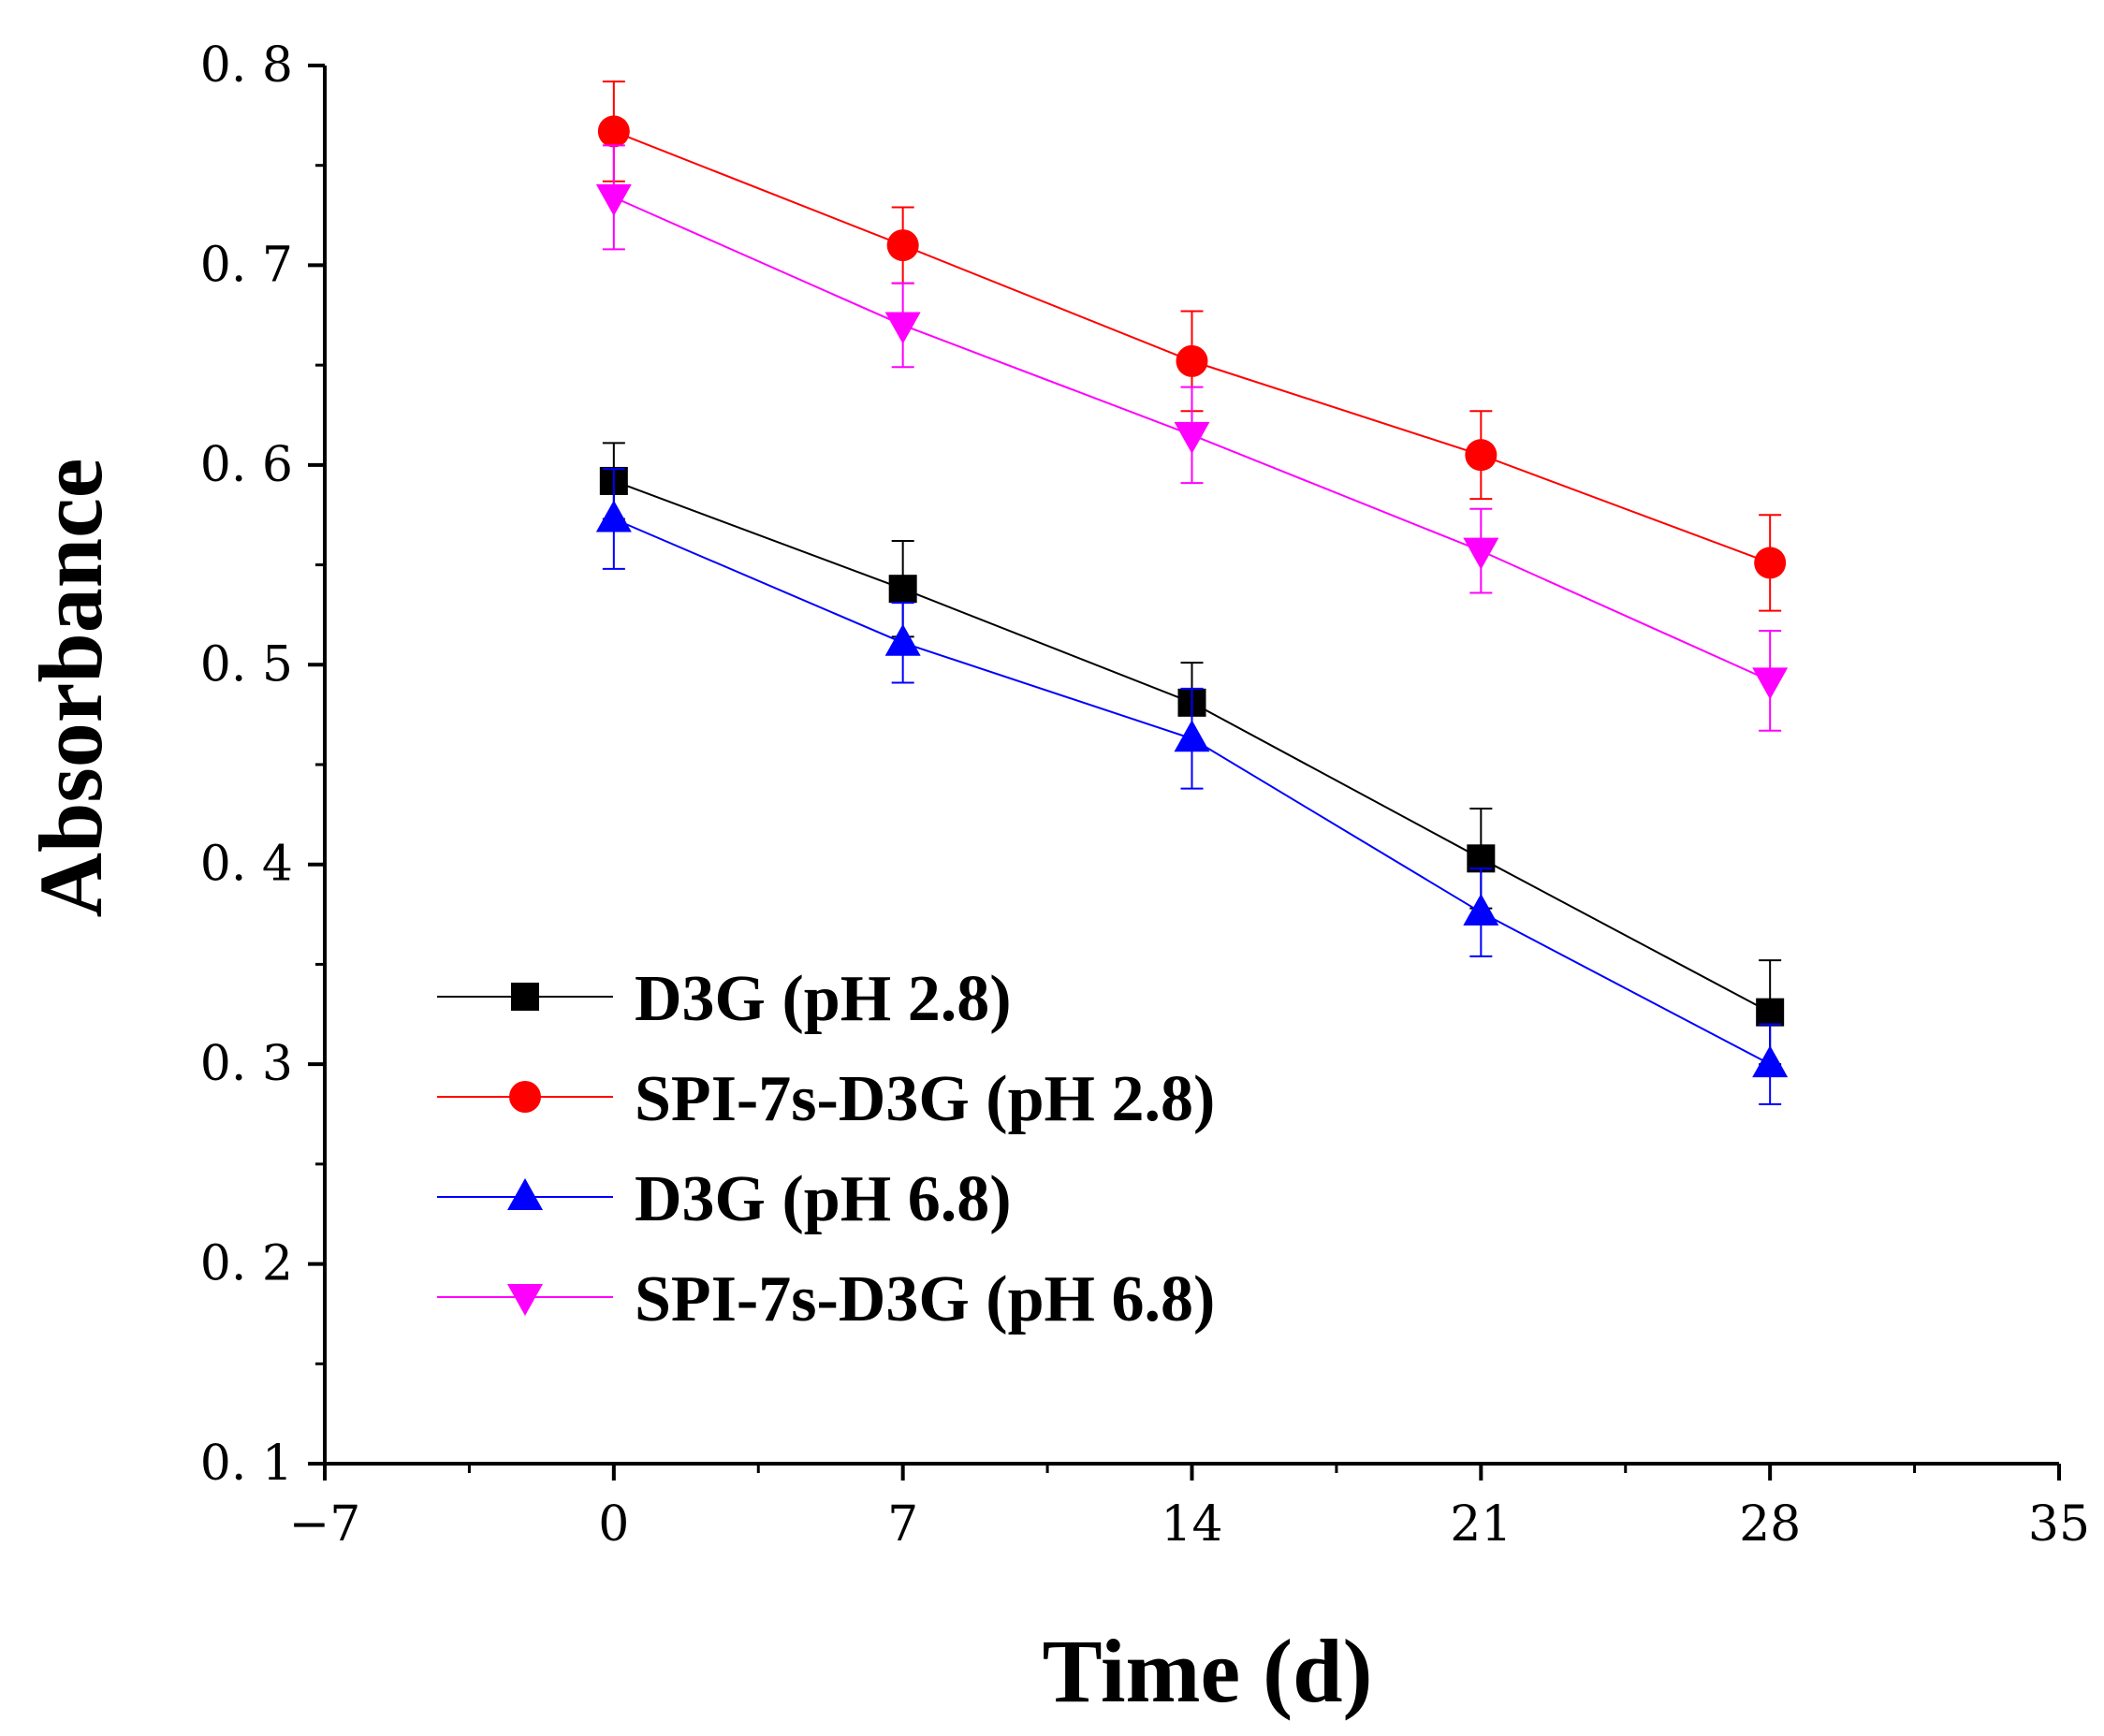  Describe the element at coordinates (246, 664) in the screenshot. I see `y-tick-label: 0. 5` at that location.